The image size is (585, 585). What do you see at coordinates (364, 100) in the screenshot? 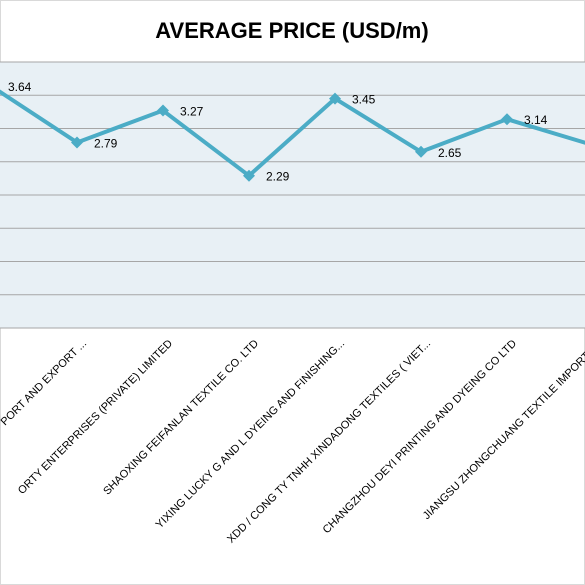
I see `data-label: 3.45` at bounding box center [364, 100].